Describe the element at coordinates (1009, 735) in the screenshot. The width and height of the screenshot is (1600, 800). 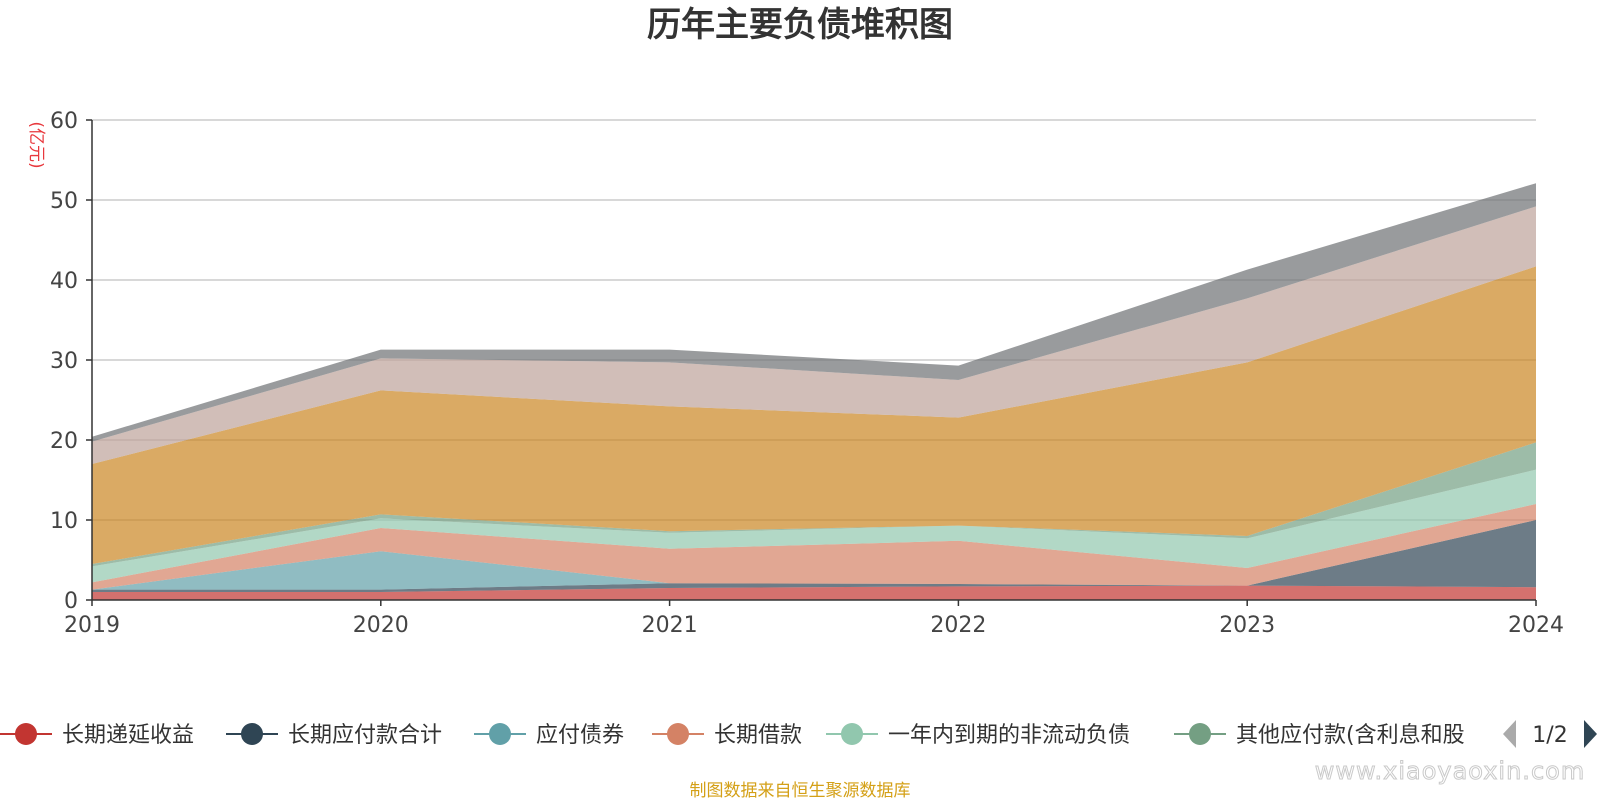
I see `legend-label: 一年内到期的非流动负债` at that location.